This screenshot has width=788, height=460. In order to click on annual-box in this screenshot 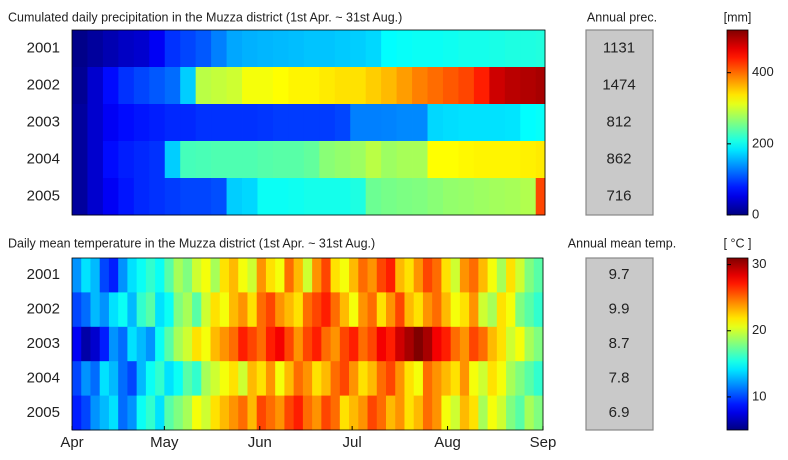, I will do `click(619, 344)`.